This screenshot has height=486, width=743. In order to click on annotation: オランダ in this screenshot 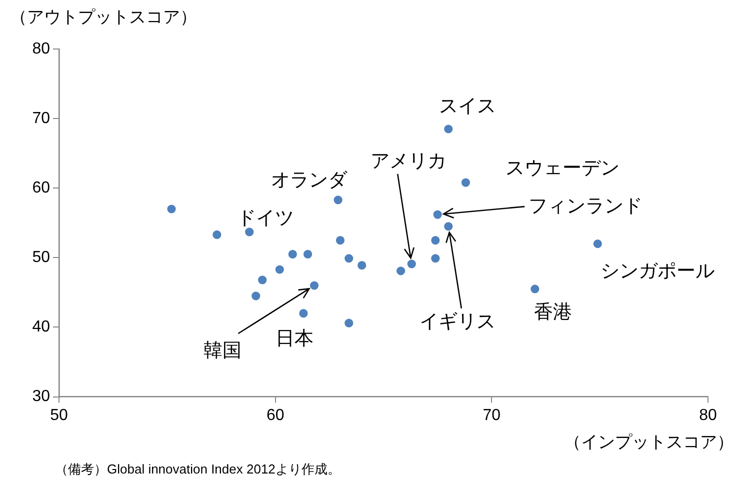, I will do `click(309, 181)`.